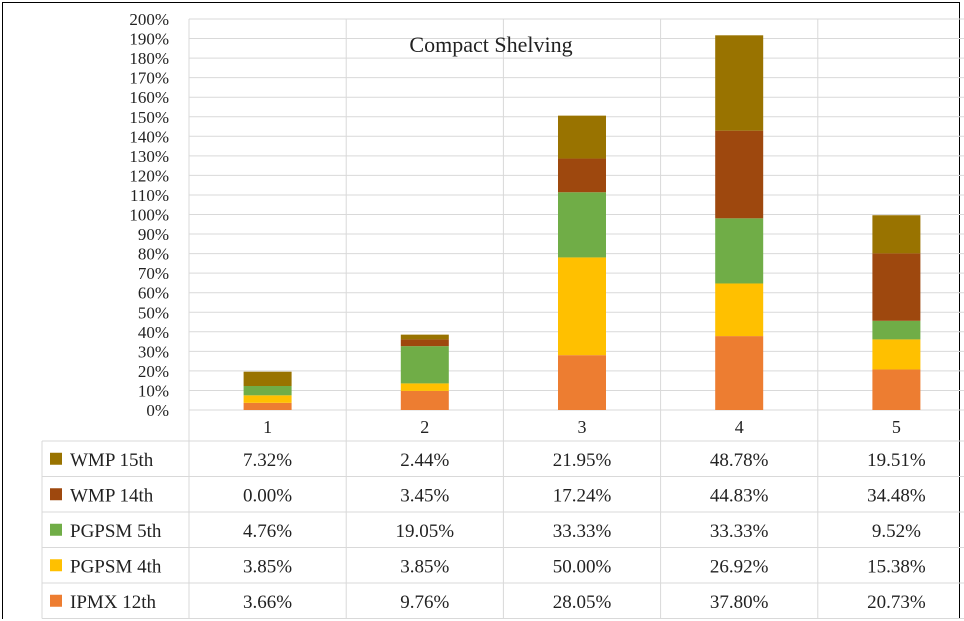  I want to click on data-table-cell: 48.78%, so click(739, 460).